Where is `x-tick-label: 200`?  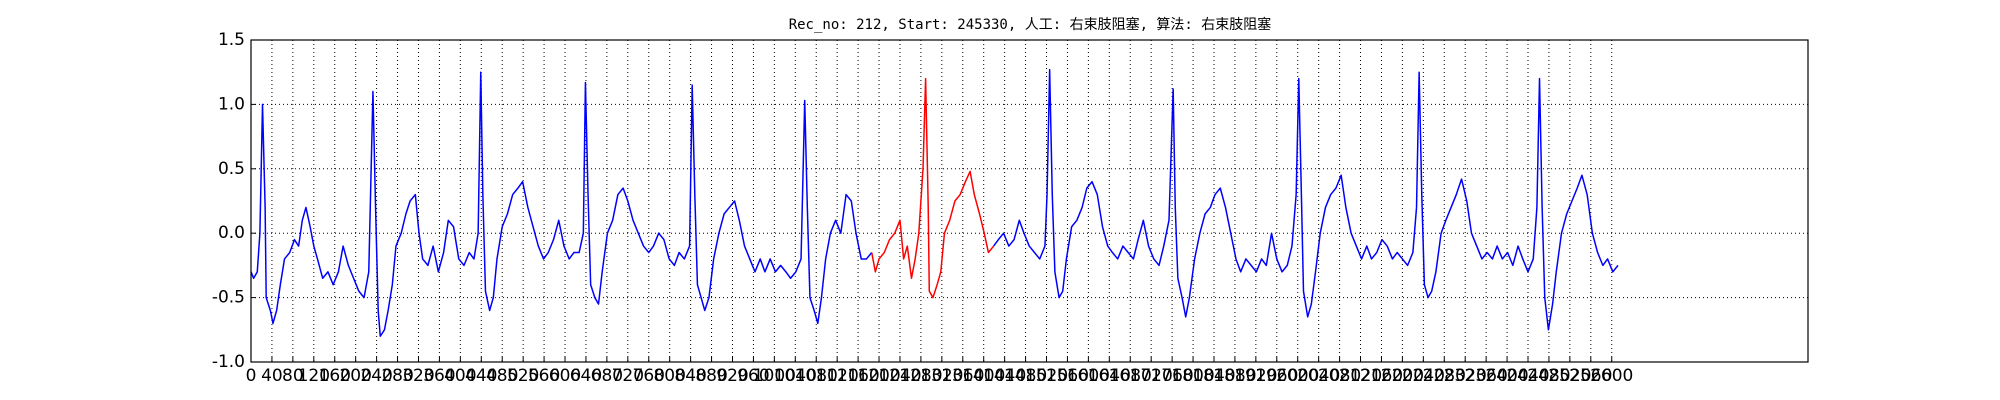 x-tick-label: 200 is located at coordinates (355, 376).